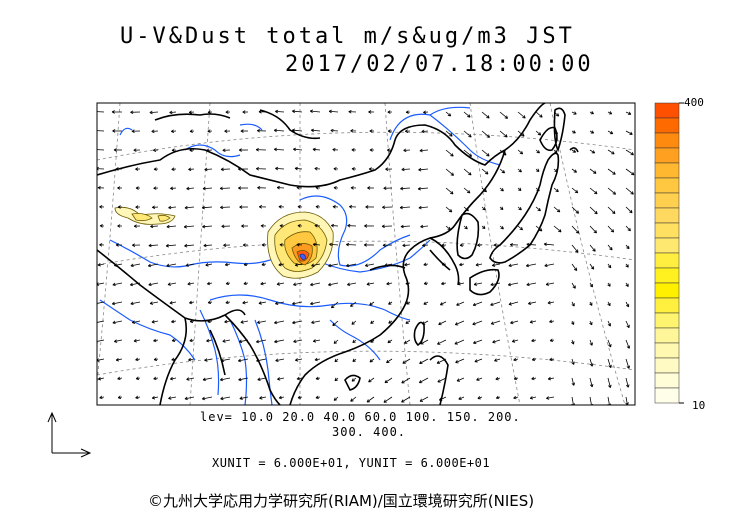 The height and width of the screenshot is (532, 752). Describe the element at coordinates (360, 417) in the screenshot. I see `contour-levels-line1: lev= 10.0 20.0 40.0 60.0 100. 150. 200.` at that location.